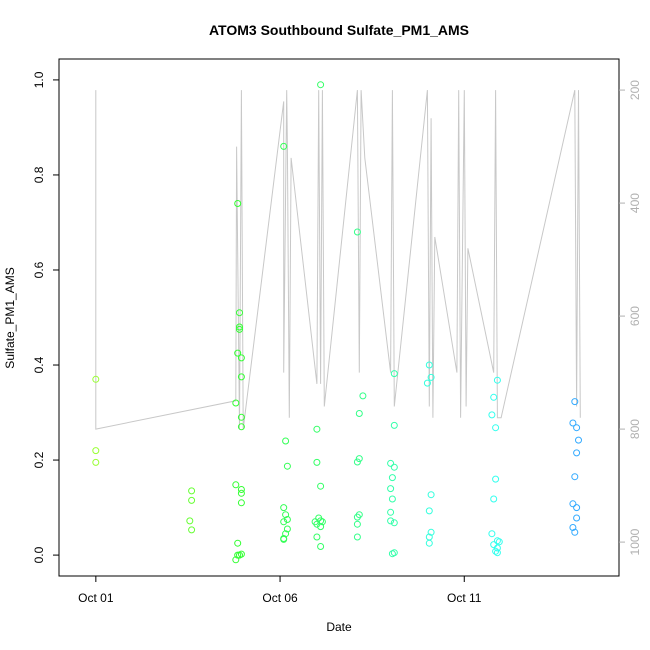  Describe the element at coordinates (339, 627) in the screenshot. I see `x-axis-label: Date` at that location.